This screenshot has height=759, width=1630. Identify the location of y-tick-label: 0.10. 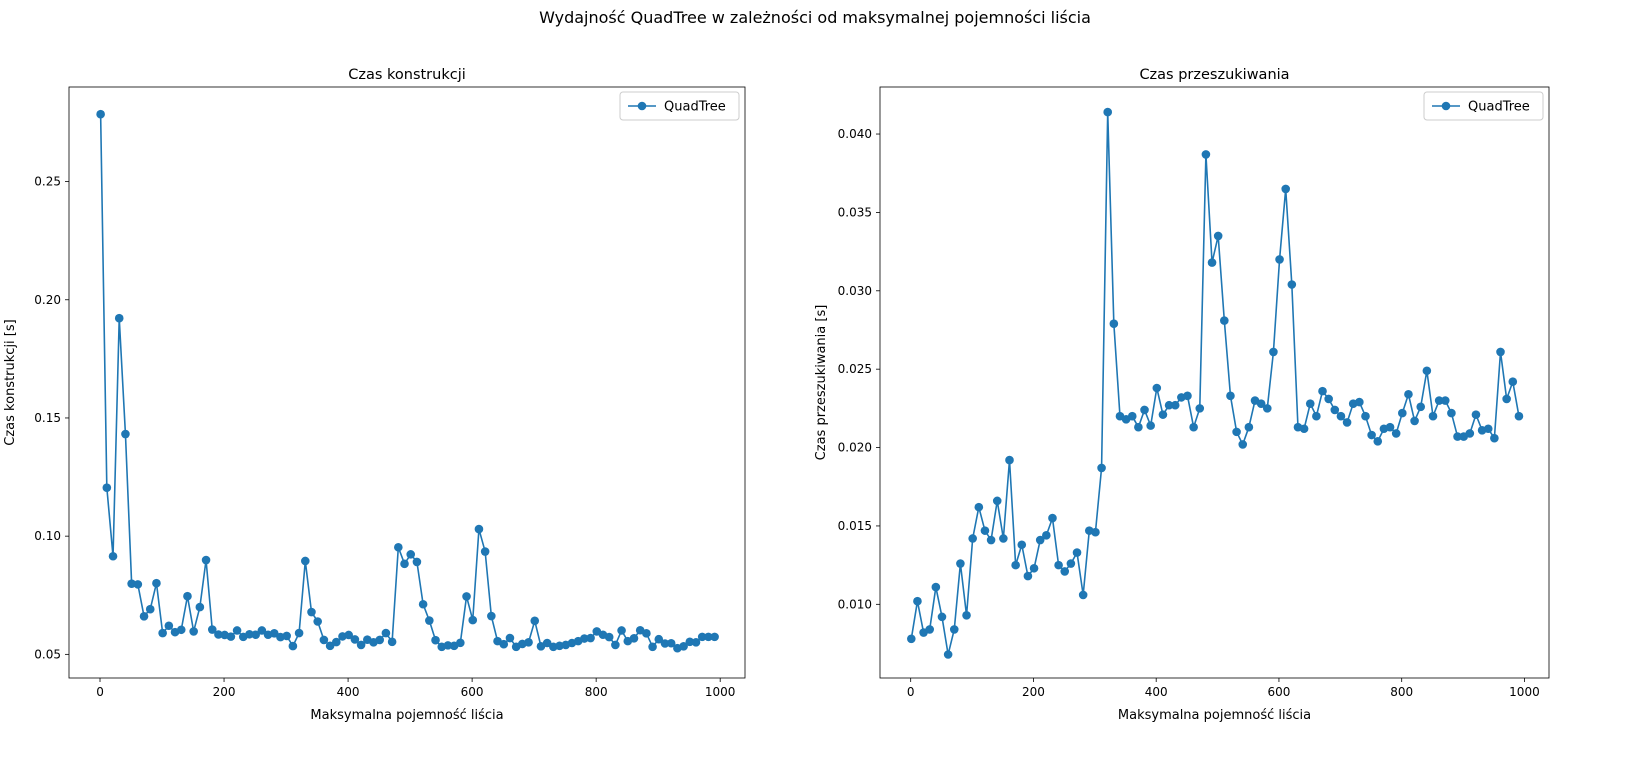
(47, 536).